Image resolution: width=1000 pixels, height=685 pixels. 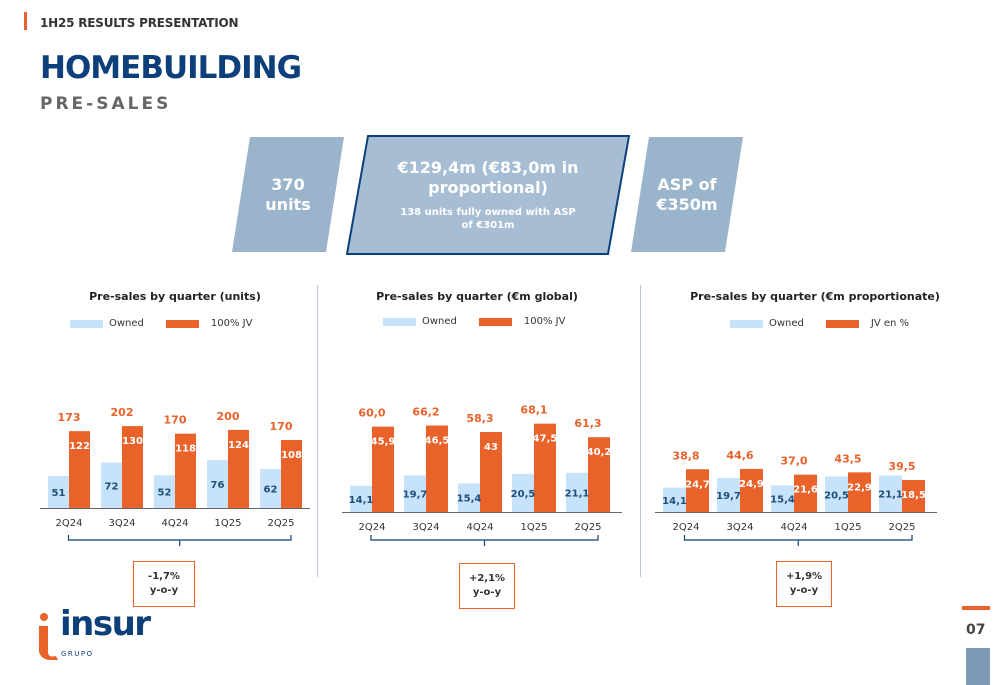 I want to click on label-jv-3Q24: 24,9, so click(x=751, y=484).